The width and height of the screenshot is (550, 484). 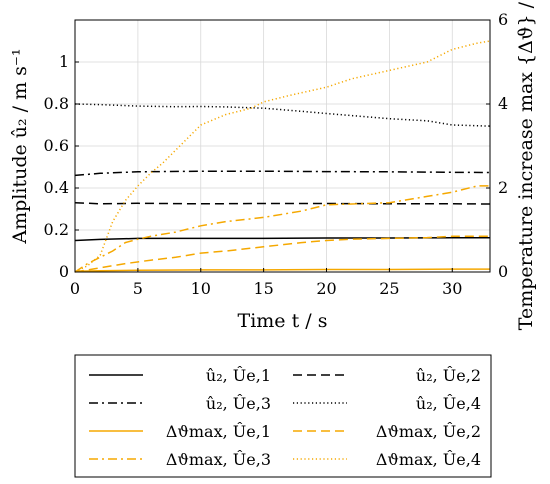 What do you see at coordinates (64, 271) in the screenshot?
I see `y-left-tick-label: 0` at bounding box center [64, 271].